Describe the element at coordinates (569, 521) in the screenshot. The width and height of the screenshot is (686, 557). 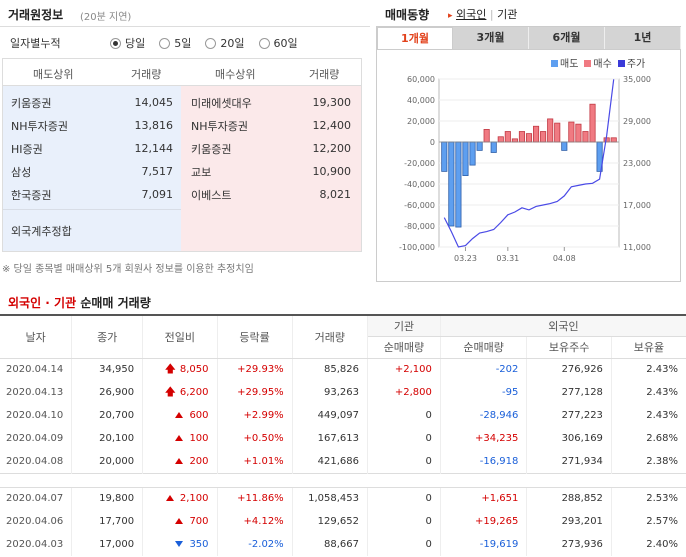
I see `cell-holdings: 293,201` at that location.